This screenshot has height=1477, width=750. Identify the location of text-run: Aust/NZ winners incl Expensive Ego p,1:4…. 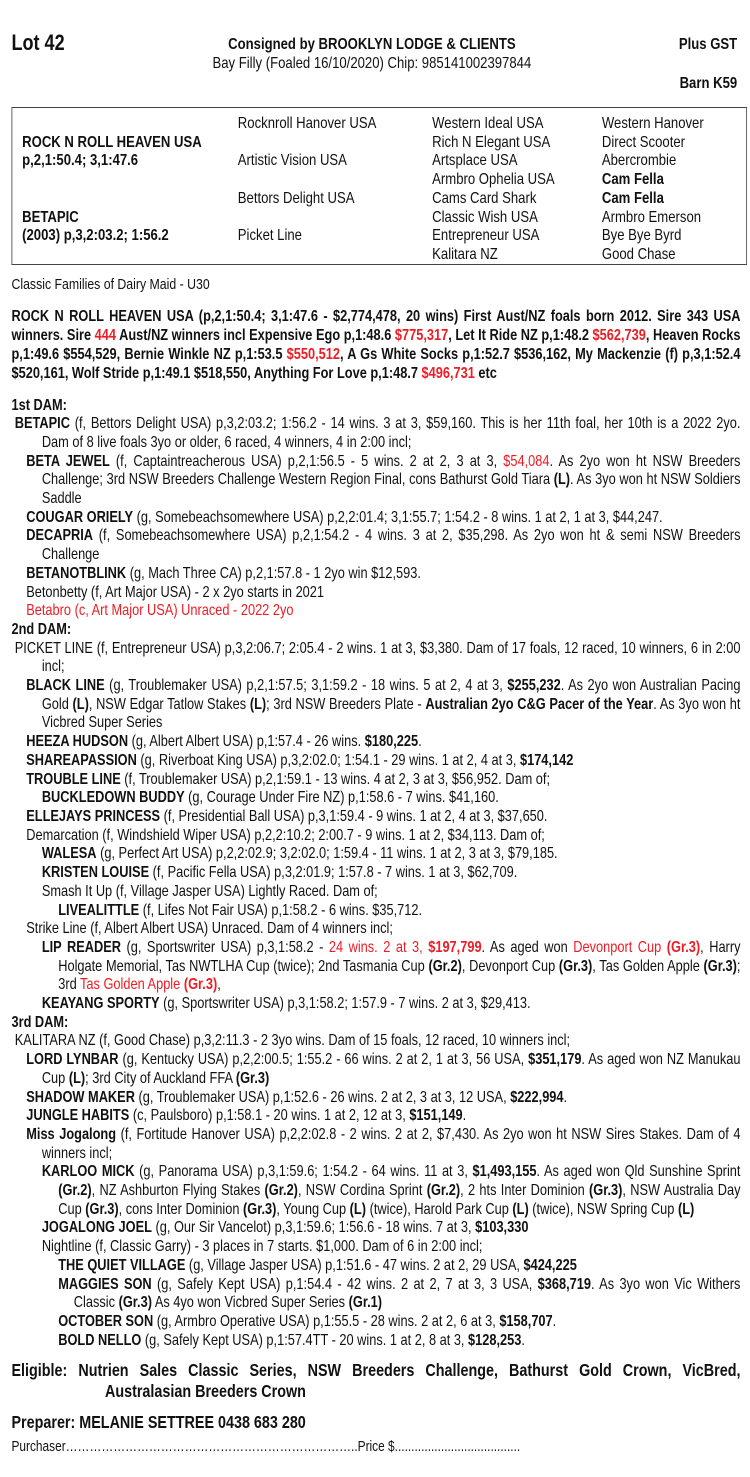
(255, 335).